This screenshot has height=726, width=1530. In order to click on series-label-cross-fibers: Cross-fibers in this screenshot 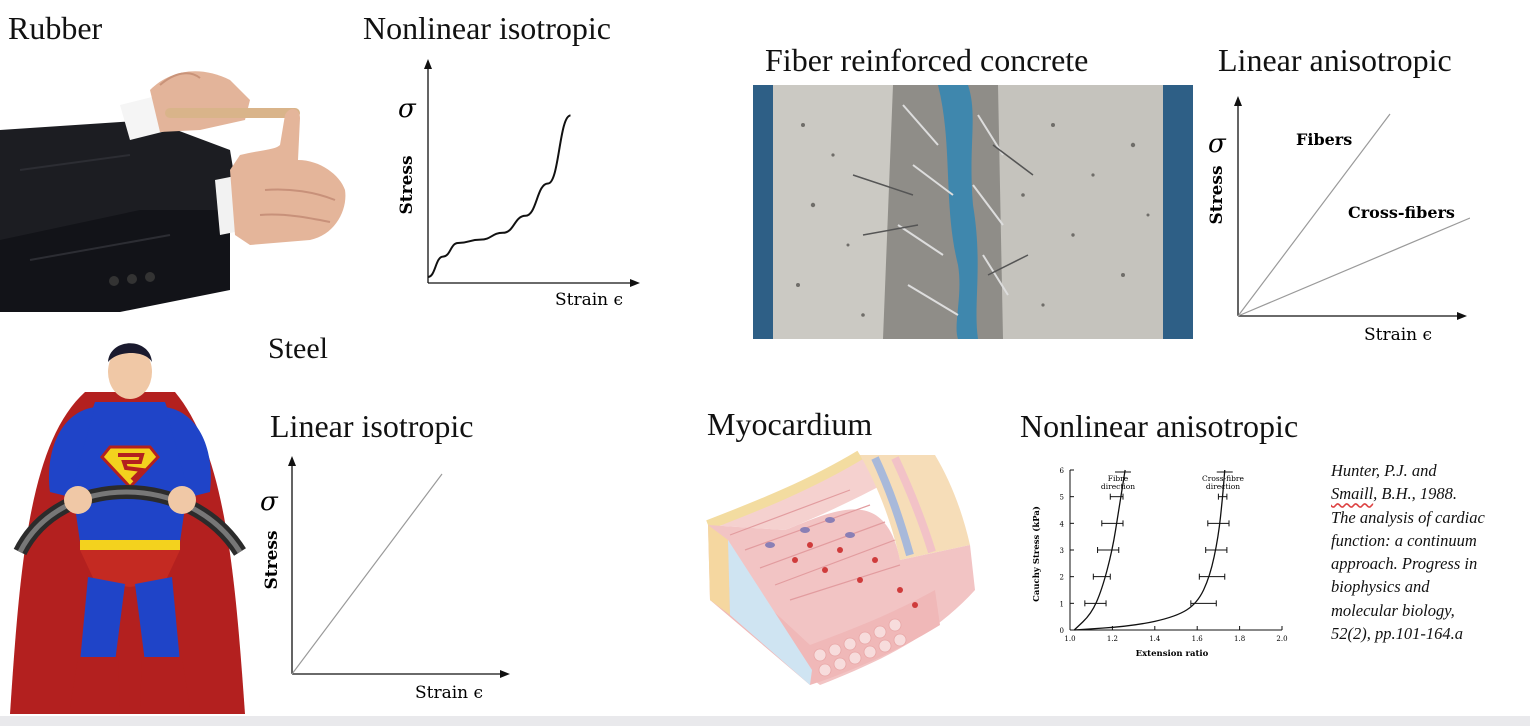, I will do `click(1401, 212)`.